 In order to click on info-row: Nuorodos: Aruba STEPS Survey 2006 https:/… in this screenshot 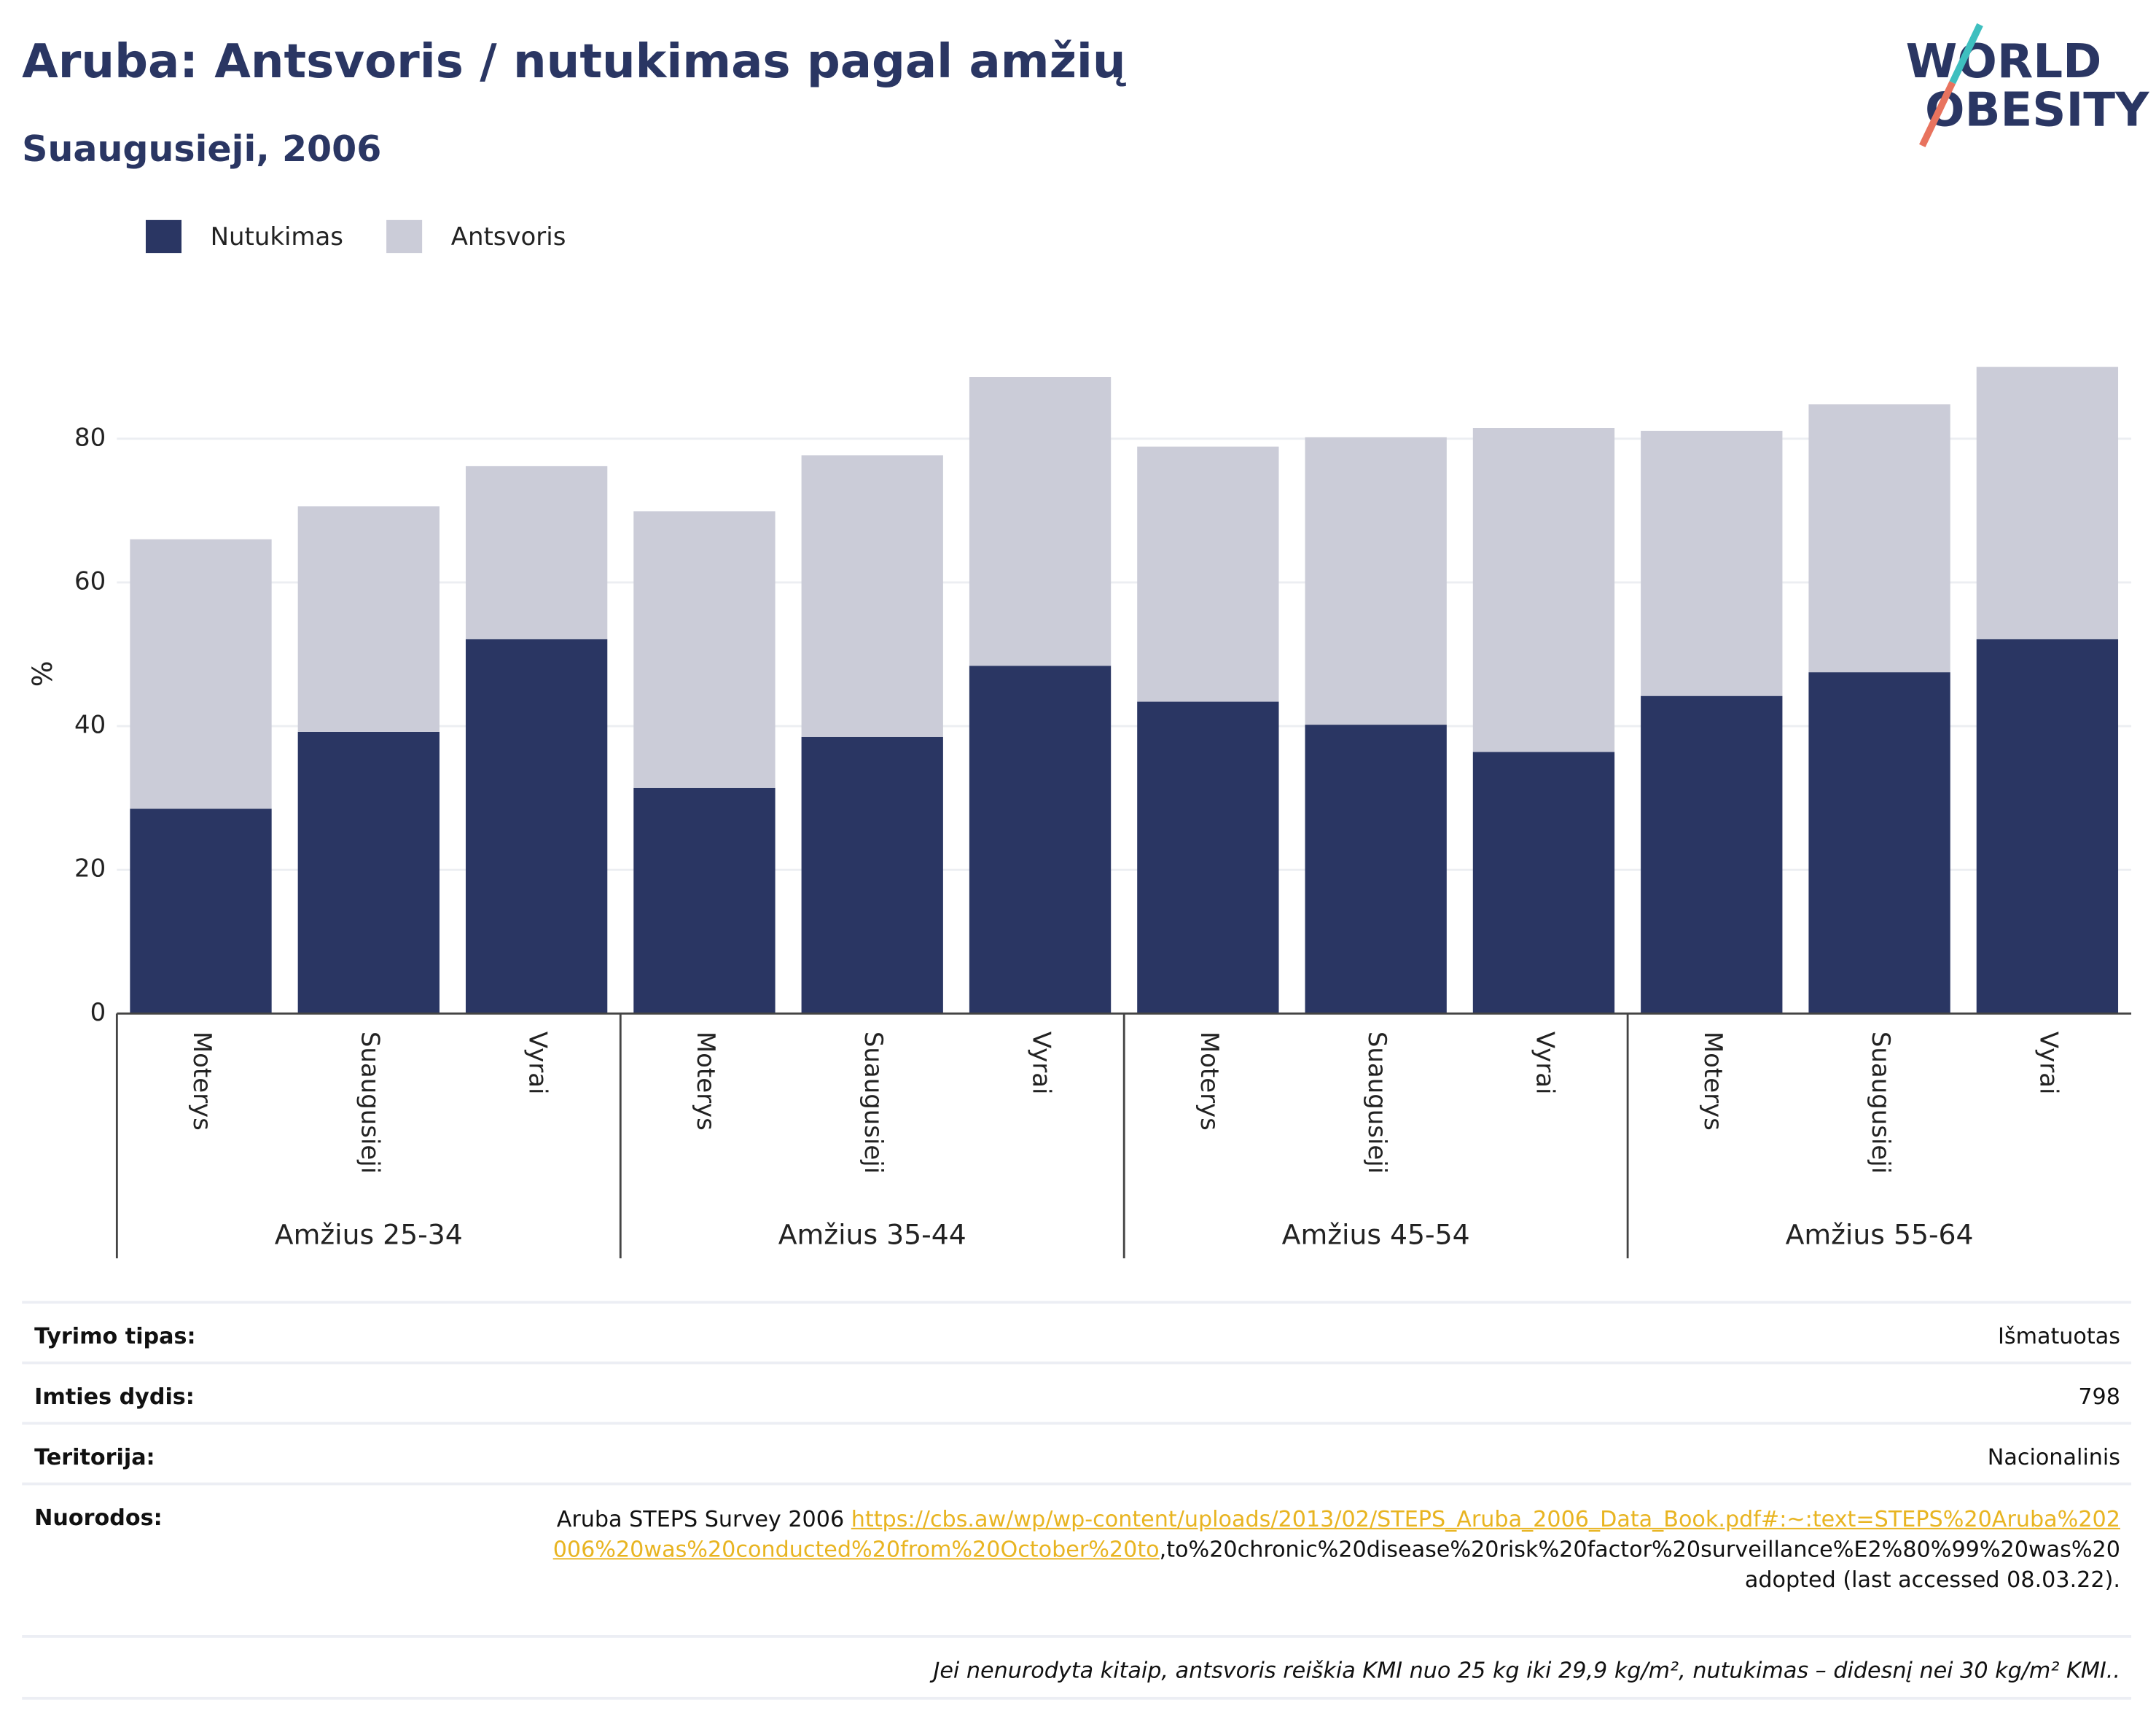, I will do `click(1077, 1559)`.